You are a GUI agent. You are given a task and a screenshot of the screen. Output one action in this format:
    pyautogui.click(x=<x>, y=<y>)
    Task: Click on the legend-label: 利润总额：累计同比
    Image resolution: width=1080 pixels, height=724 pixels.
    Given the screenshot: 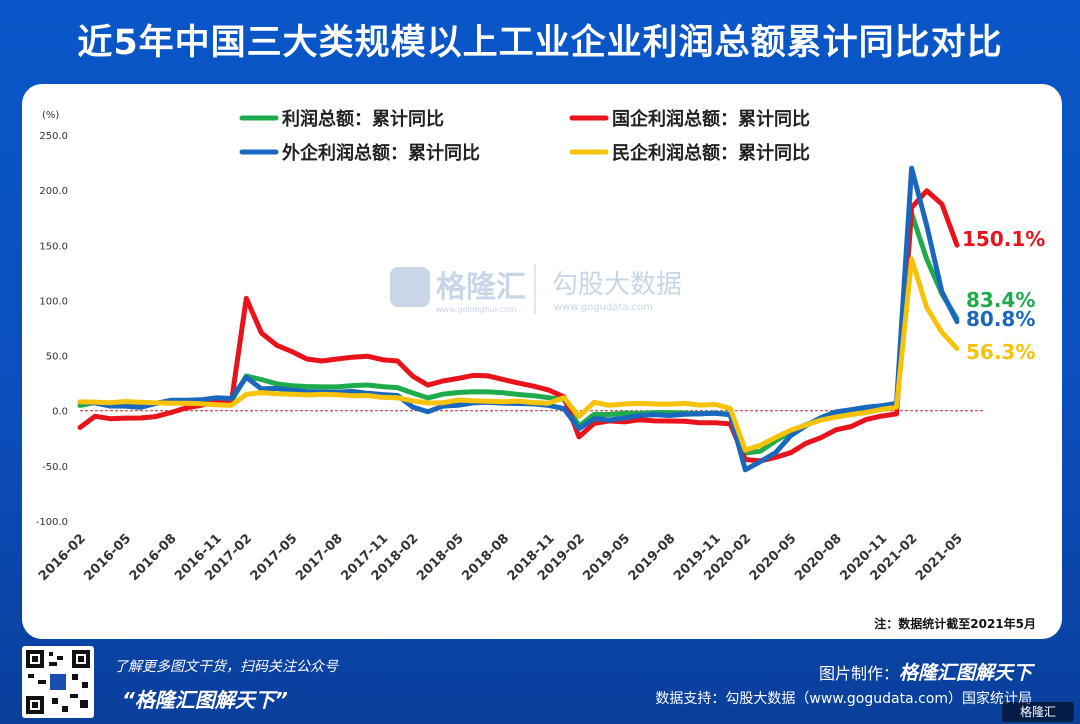 What is the action you would take?
    pyautogui.click(x=363, y=119)
    